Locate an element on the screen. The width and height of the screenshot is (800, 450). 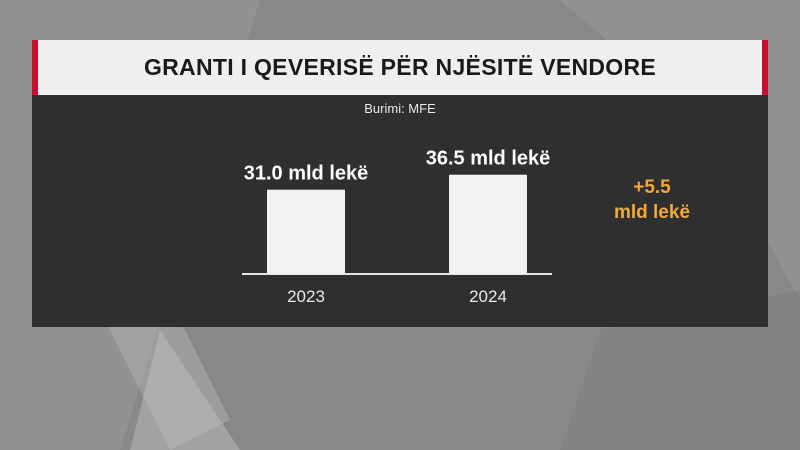
bar-2023 is located at coordinates (306, 231).